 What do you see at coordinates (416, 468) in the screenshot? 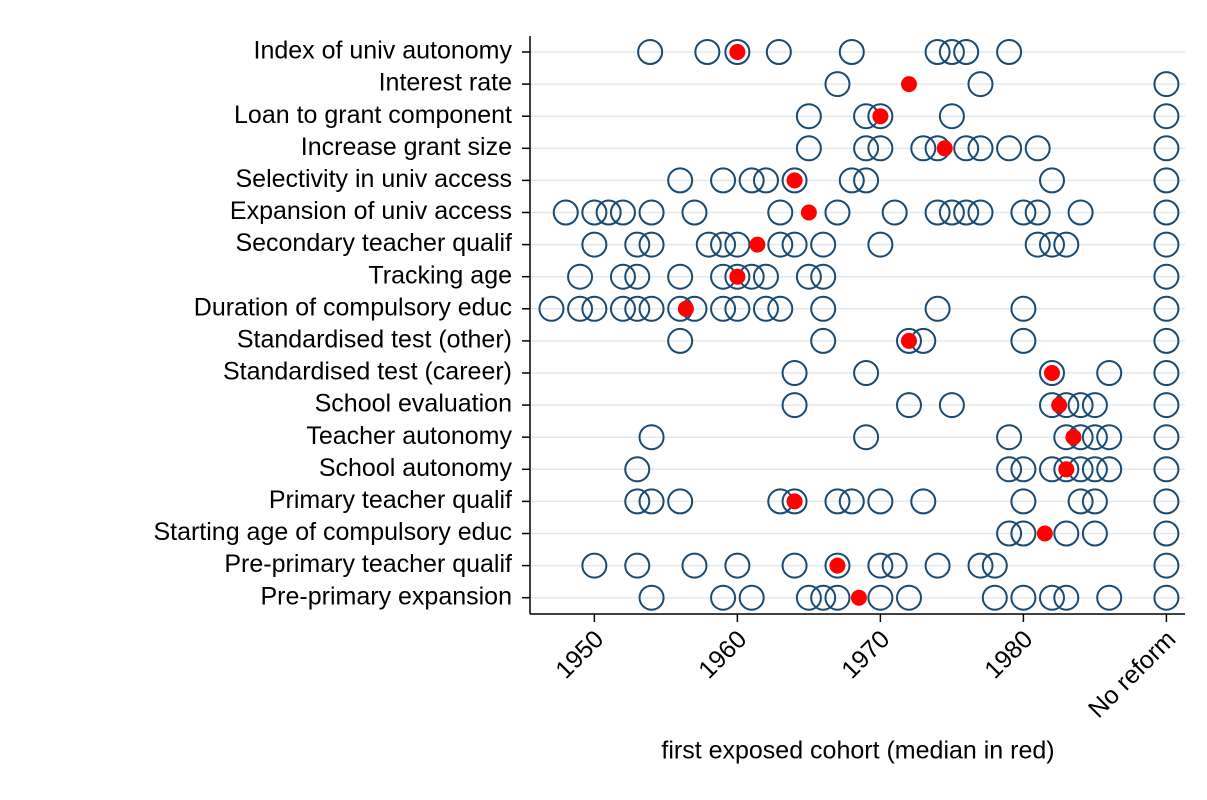
I see `y-tick-label: School autonomy` at bounding box center [416, 468].